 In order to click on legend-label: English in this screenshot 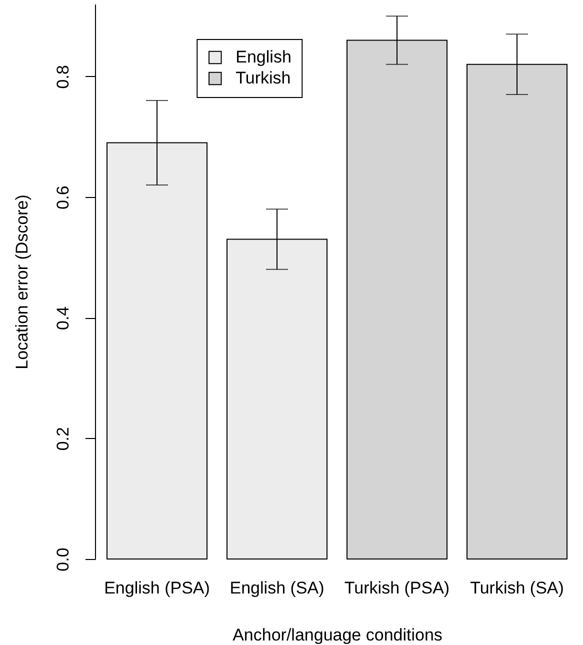, I will do `click(264, 57)`.